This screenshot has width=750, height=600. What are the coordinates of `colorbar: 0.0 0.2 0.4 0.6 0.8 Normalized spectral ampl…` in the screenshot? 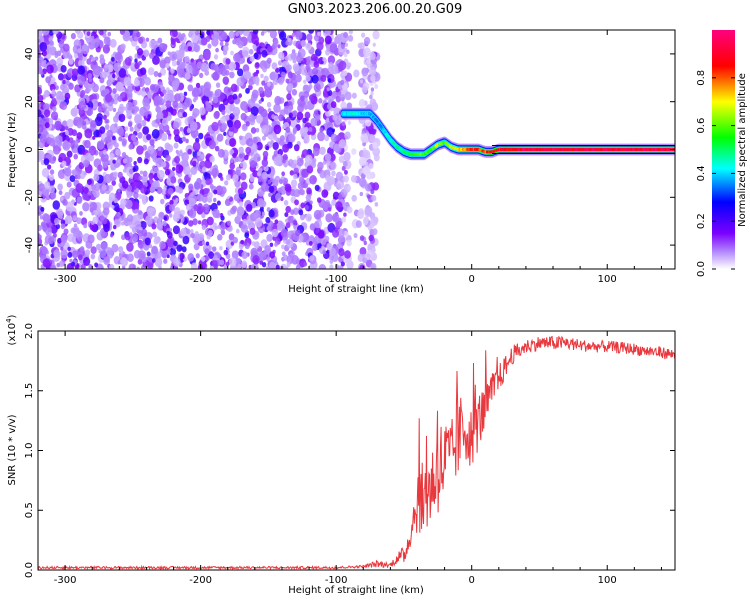 It's located at (722, 153).